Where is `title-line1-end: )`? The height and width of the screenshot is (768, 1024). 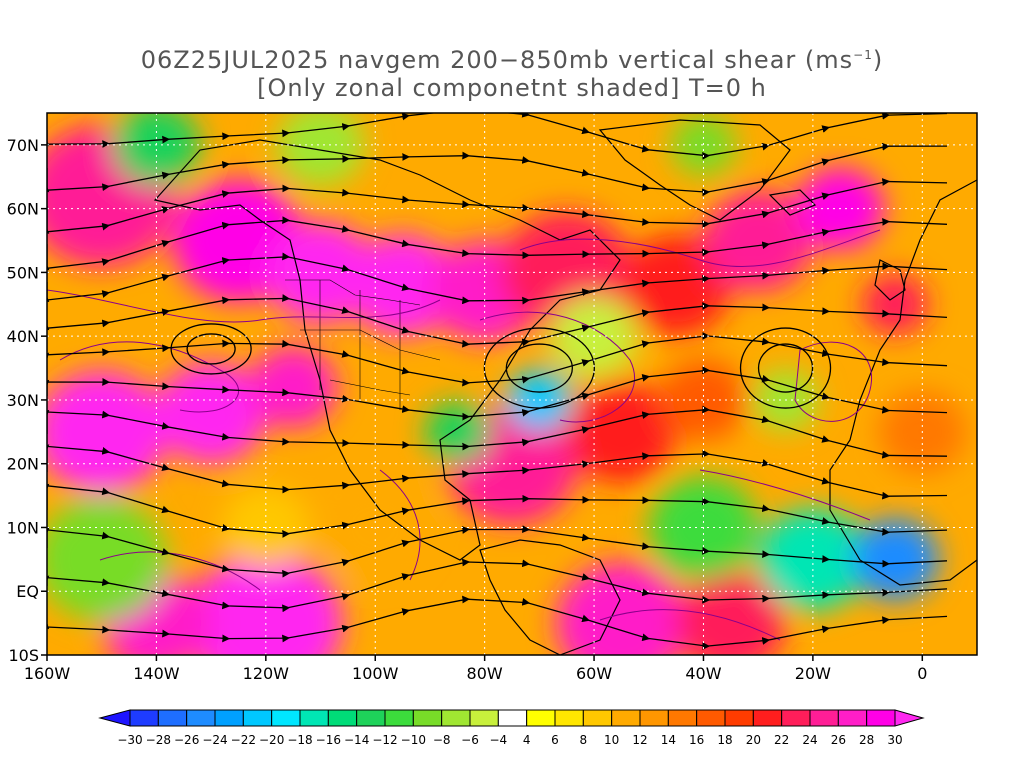 title-line1-end: ) is located at coordinates (878, 60).